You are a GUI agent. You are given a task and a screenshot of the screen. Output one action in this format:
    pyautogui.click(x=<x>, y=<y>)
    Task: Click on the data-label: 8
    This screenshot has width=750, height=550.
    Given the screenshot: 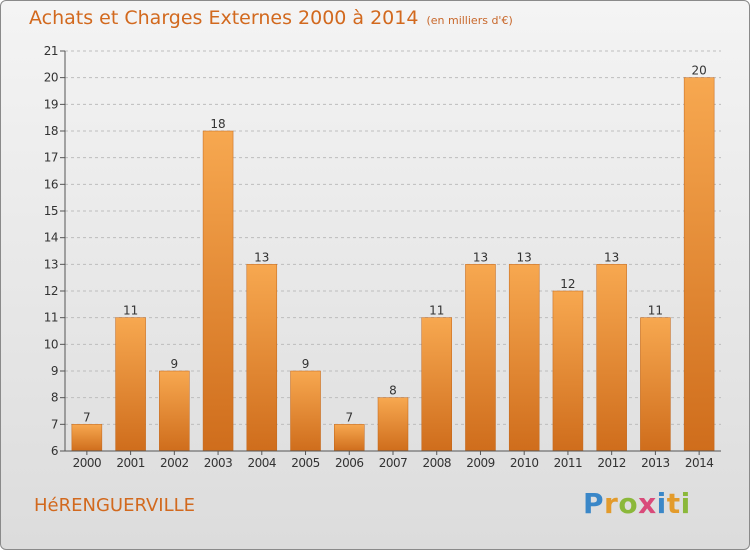 What is the action you would take?
    pyautogui.click(x=393, y=391)
    